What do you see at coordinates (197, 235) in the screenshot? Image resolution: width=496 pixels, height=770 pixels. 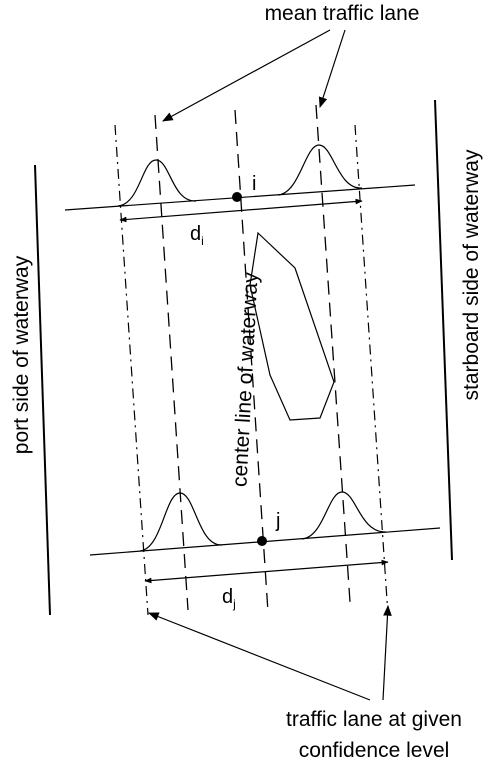 I see `distance-label: di` at bounding box center [197, 235].